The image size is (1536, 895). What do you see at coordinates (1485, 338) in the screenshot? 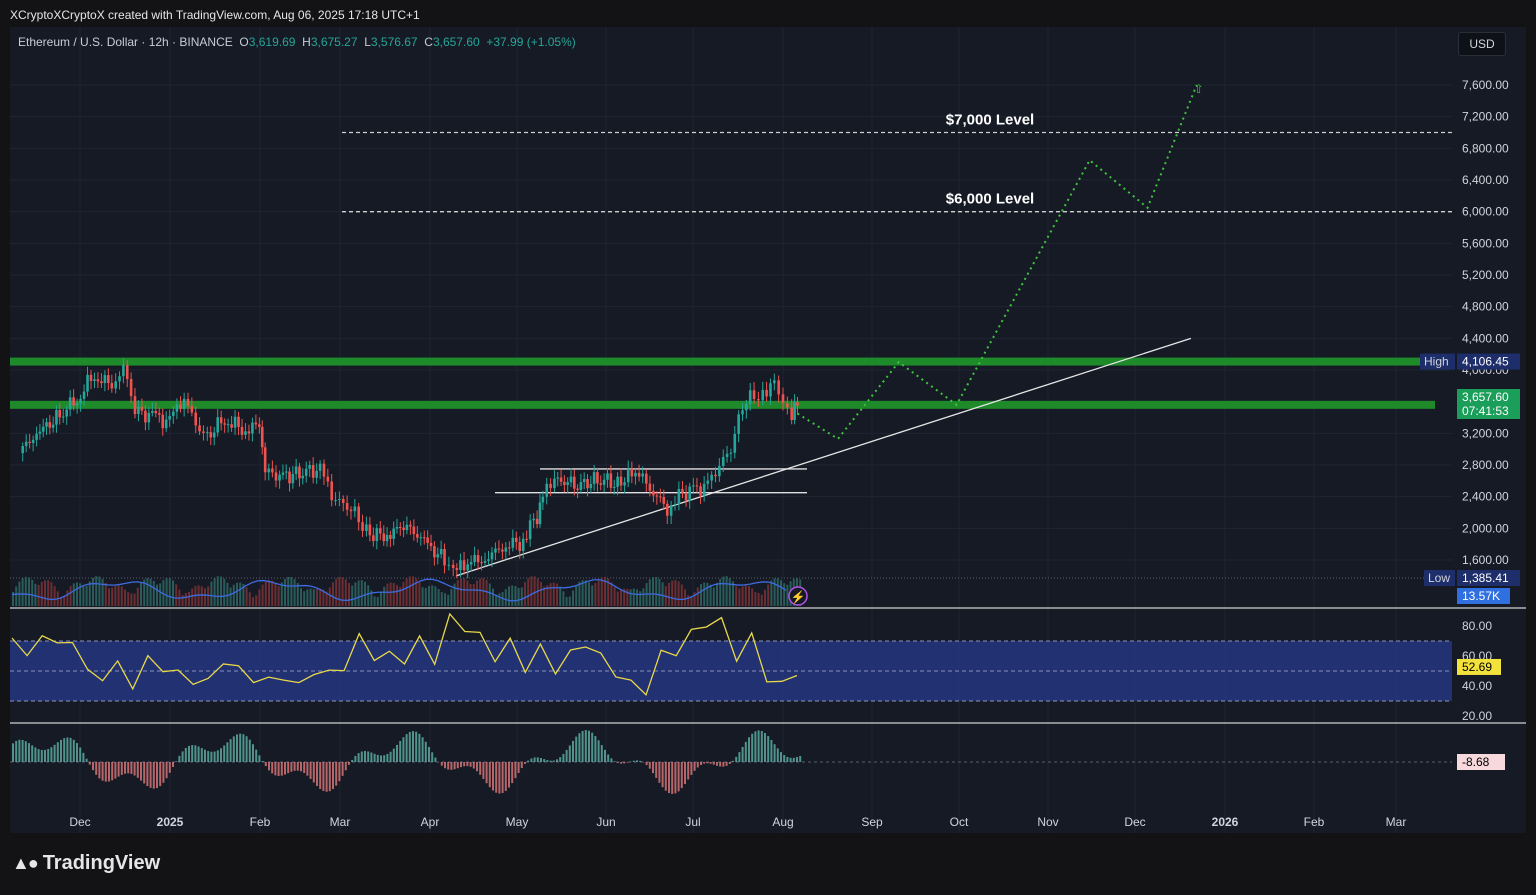
I see `price-tick-label: 4,400.00` at bounding box center [1485, 338].